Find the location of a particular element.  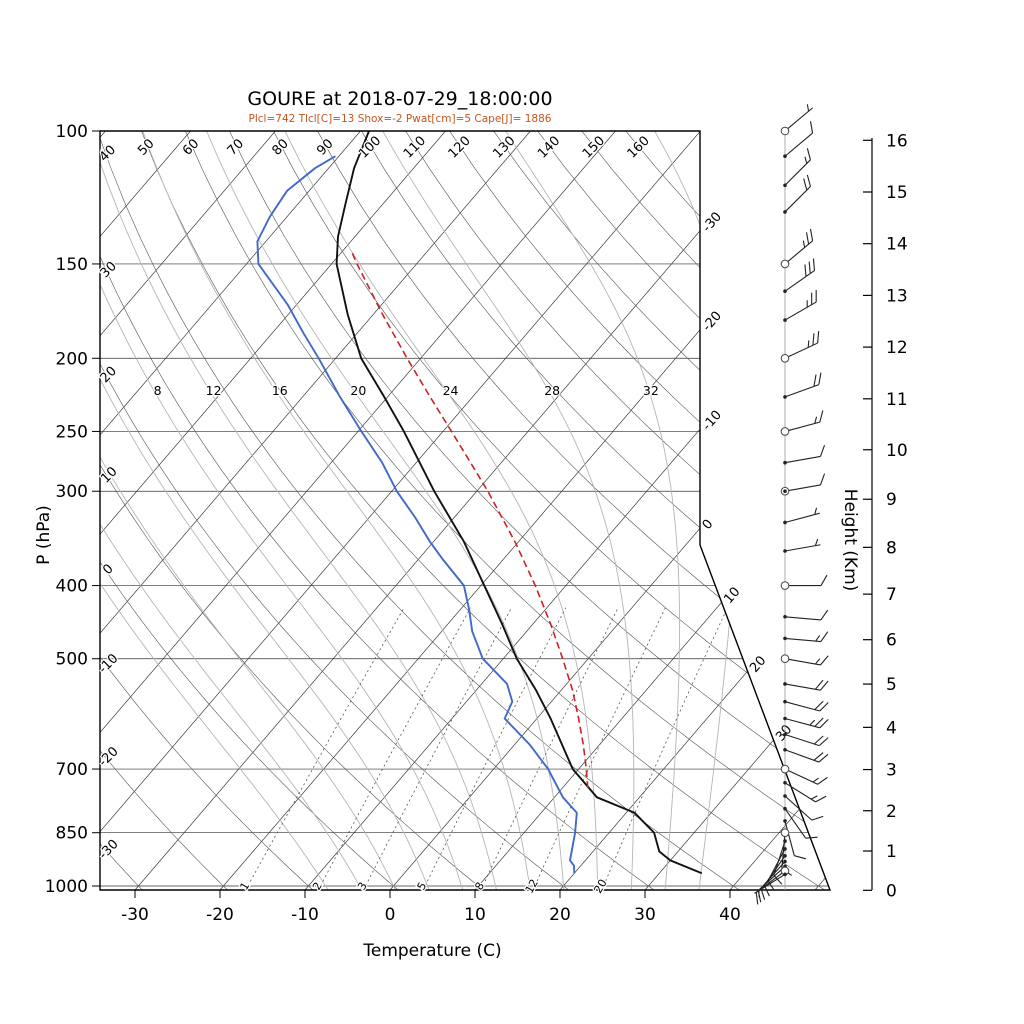

svg-text: 300 is located at coordinates (72, 492).